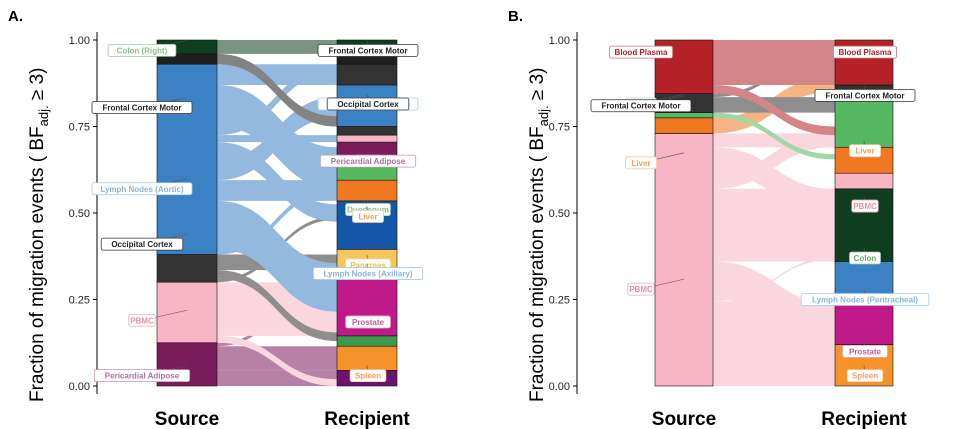 This screenshot has width=959, height=429. I want to click on stratum-label: Colon (Right), so click(142, 50).